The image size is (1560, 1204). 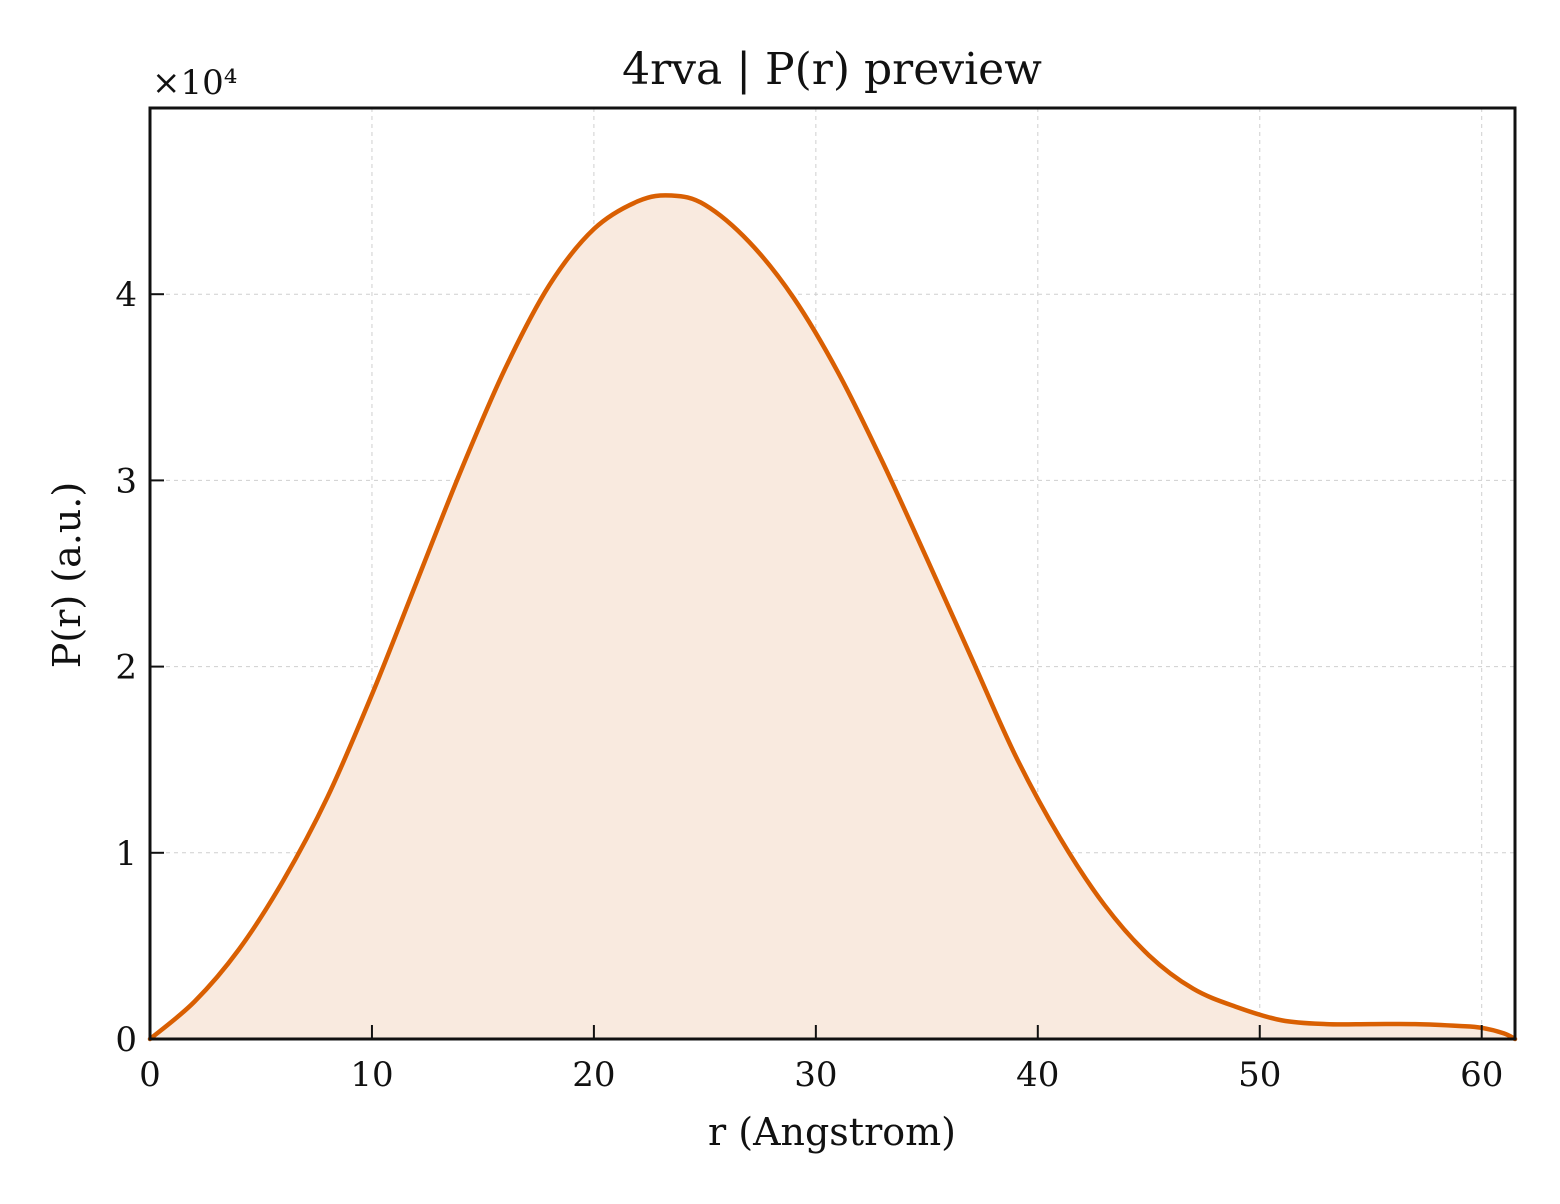 I want to click on y-tick-label: 2, so click(x=126, y=668).